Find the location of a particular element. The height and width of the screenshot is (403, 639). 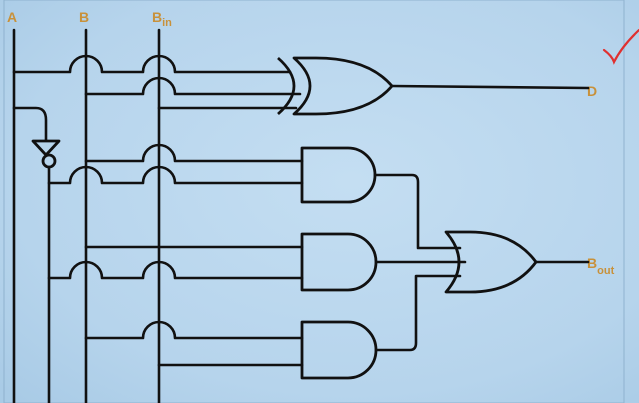

input-a-label: A is located at coordinates (12, 17).